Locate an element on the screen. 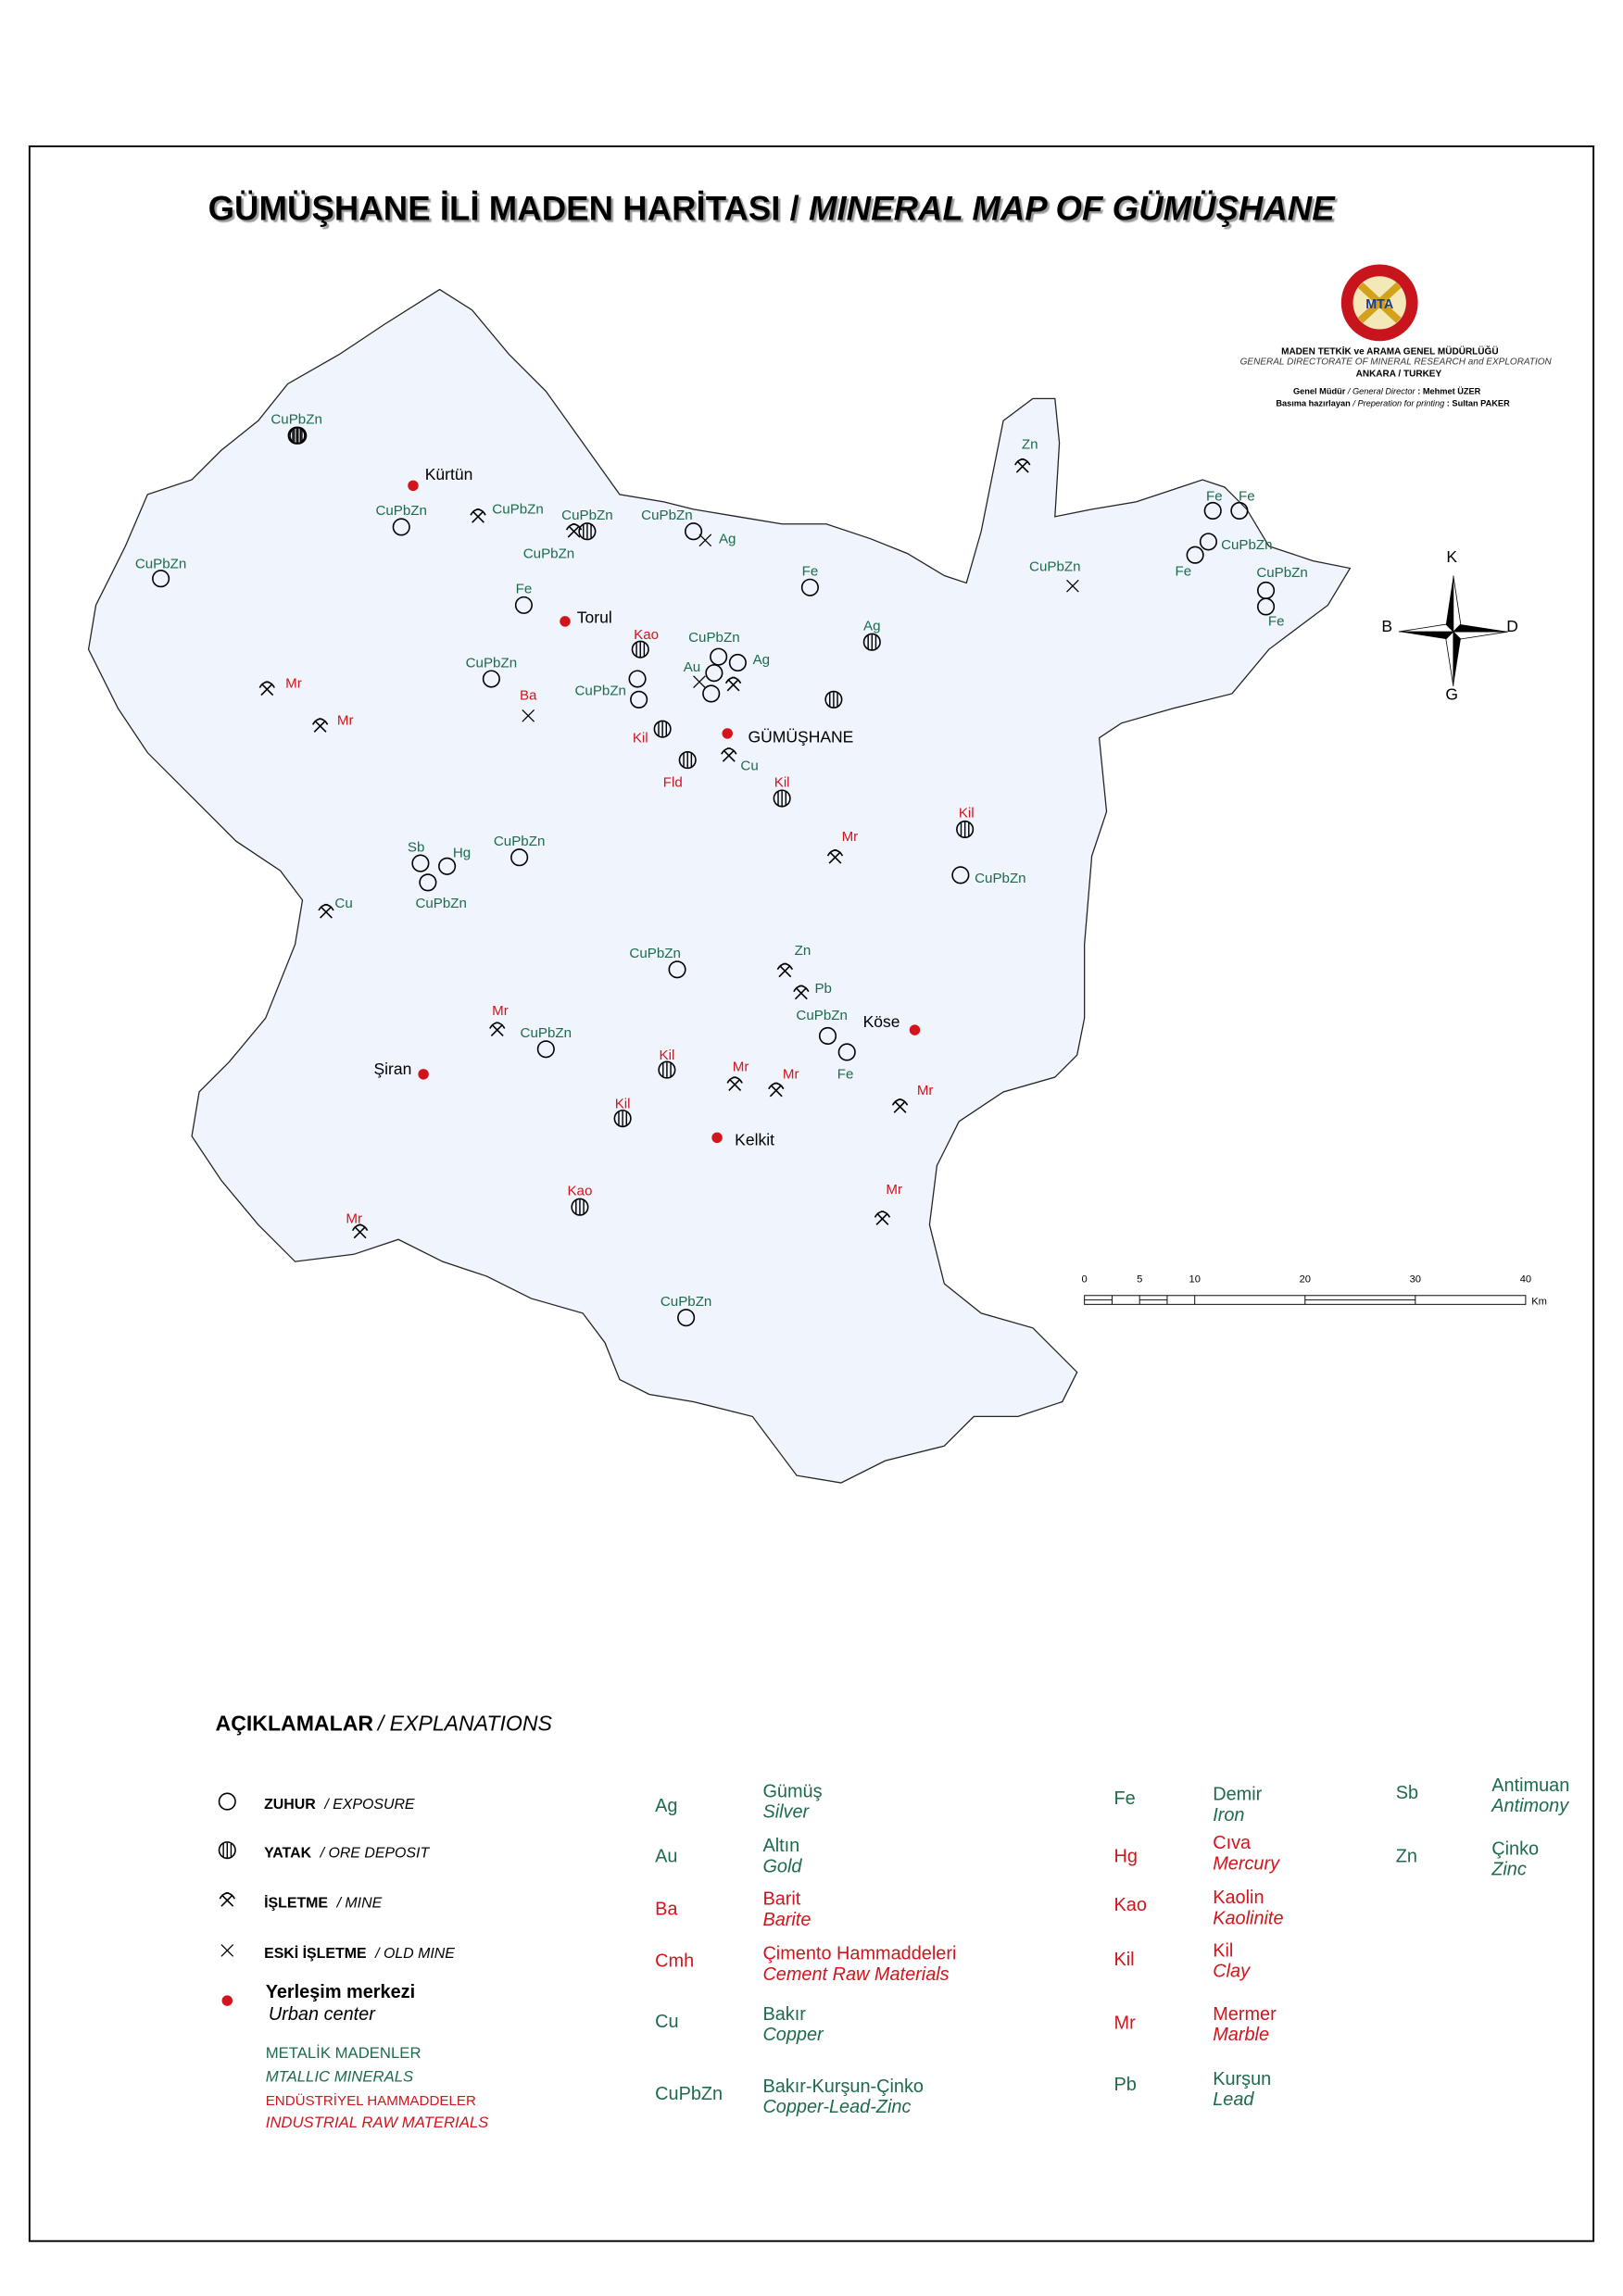 The height and width of the screenshot is (2296, 1623). mineral-code: Cmh is located at coordinates (674, 1961).